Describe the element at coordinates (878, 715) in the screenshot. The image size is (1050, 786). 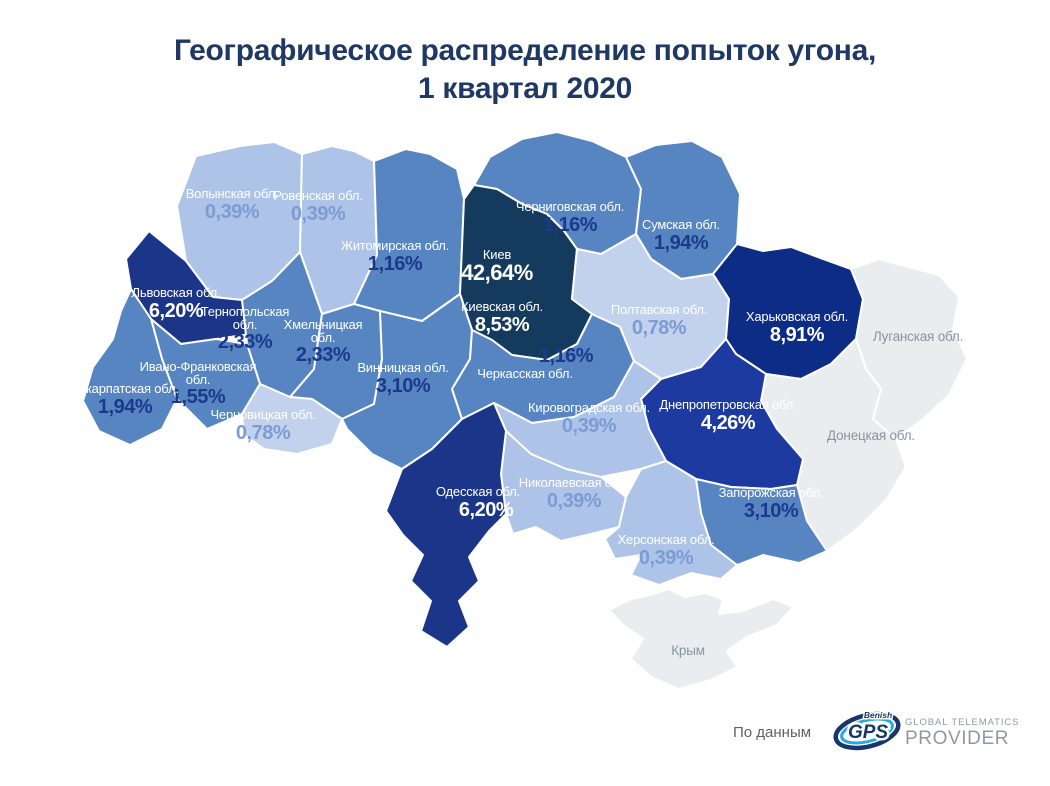
I see `logo-benish-text: Benish` at that location.